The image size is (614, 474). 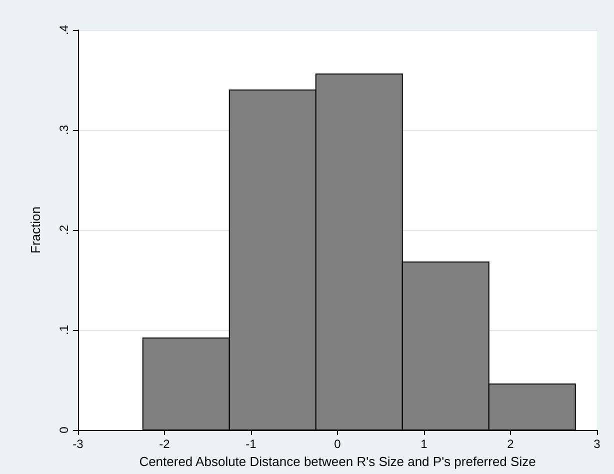 What do you see at coordinates (597, 444) in the screenshot?
I see `x-tick-label: 3` at bounding box center [597, 444].